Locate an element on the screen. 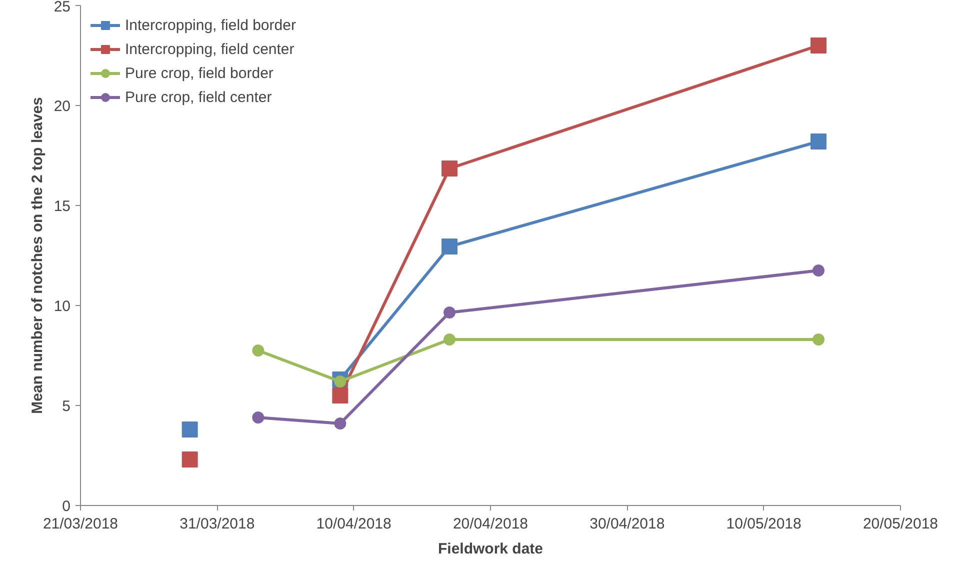 Image resolution: width=953 pixels, height=563 pixels. x-tick-label: 31/03/2018 is located at coordinates (217, 524).